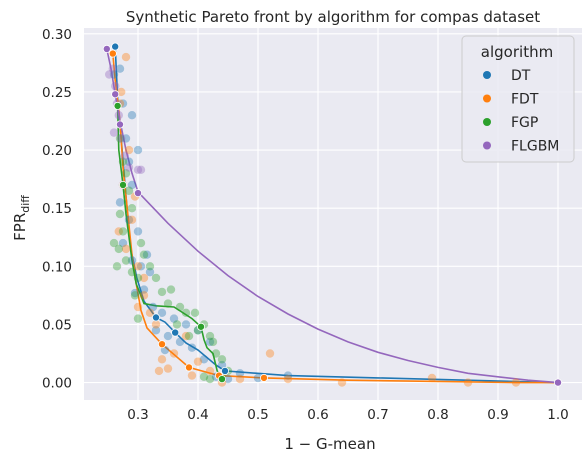 The image size is (588, 463). I want to click on legend-marker-flgbm, so click(487, 145).